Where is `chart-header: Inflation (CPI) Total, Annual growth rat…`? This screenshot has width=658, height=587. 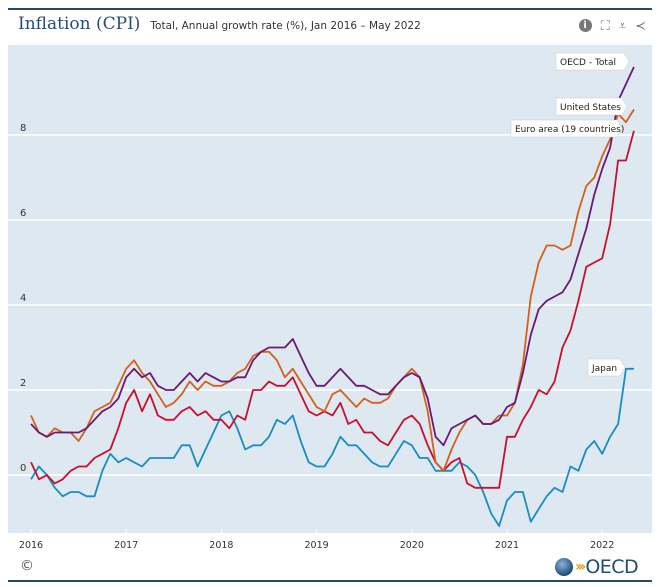
chart-header: Inflation (CPI) Total, Annual growth rat… is located at coordinates (219, 24).